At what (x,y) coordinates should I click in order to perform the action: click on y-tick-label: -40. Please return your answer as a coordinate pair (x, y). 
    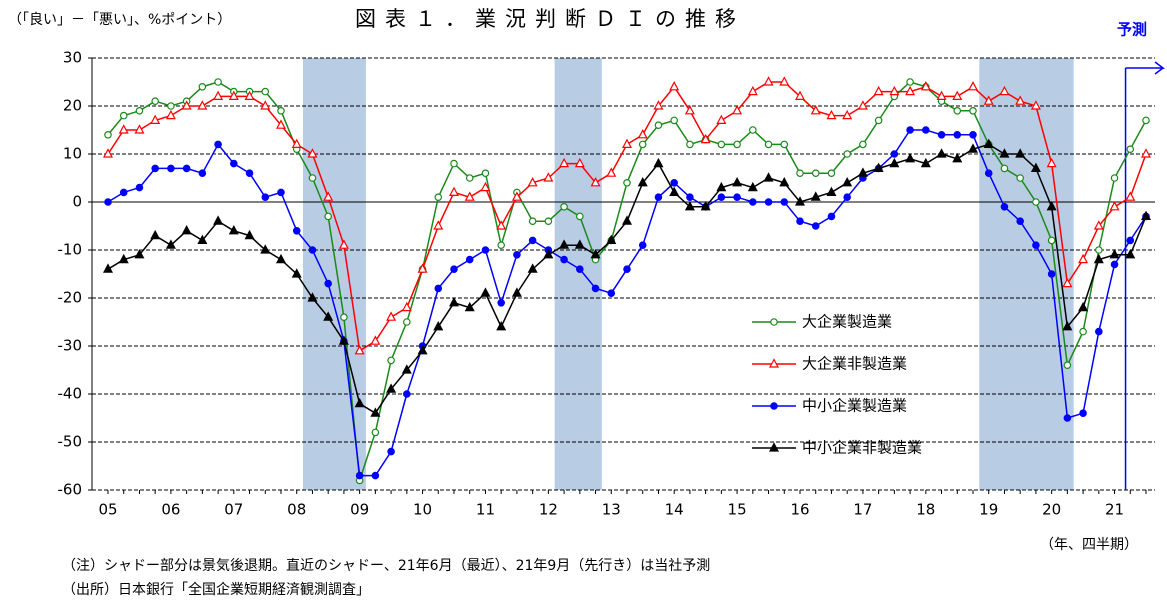
    Looking at the image, I should click on (70, 394).